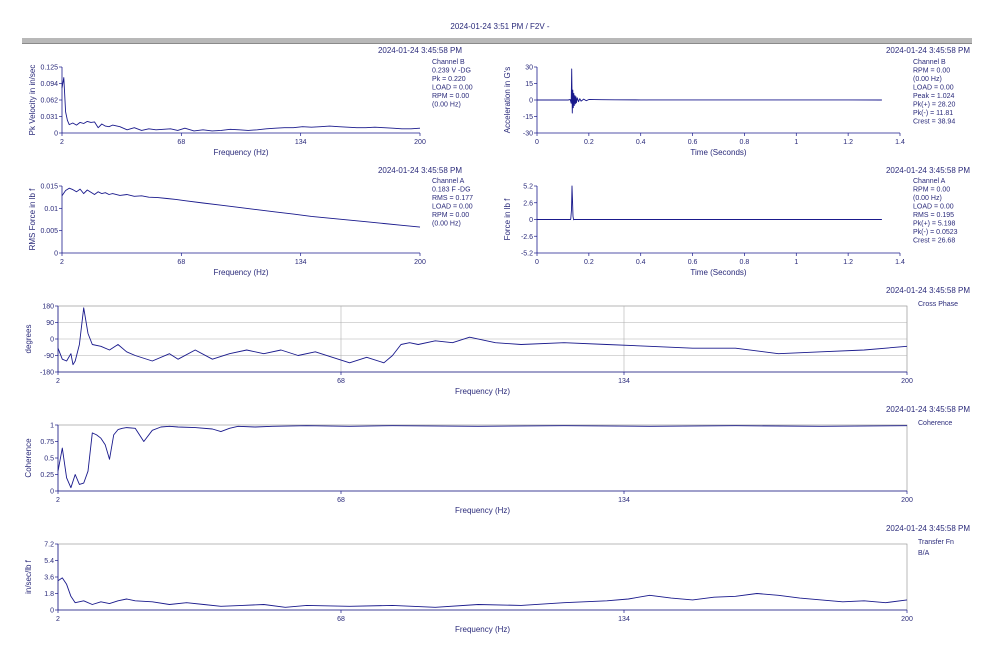  Describe the element at coordinates (50, 323) in the screenshot. I see `cross_phase-y-tick-label: 90` at that location.